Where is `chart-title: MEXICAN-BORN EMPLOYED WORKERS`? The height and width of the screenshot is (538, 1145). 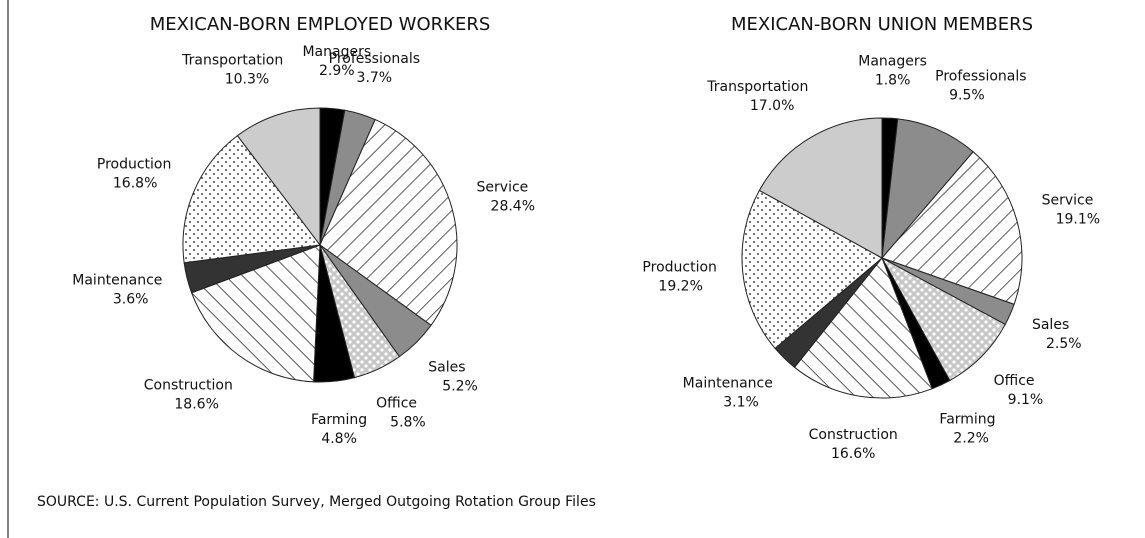 chart-title: MEXICAN-BORN EMPLOYED WORKERS is located at coordinates (320, 24).